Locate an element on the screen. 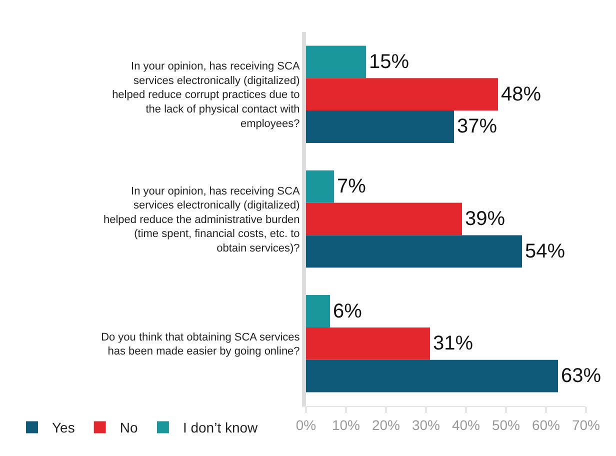 The image size is (616, 456). data-label: 31% is located at coordinates (453, 343).